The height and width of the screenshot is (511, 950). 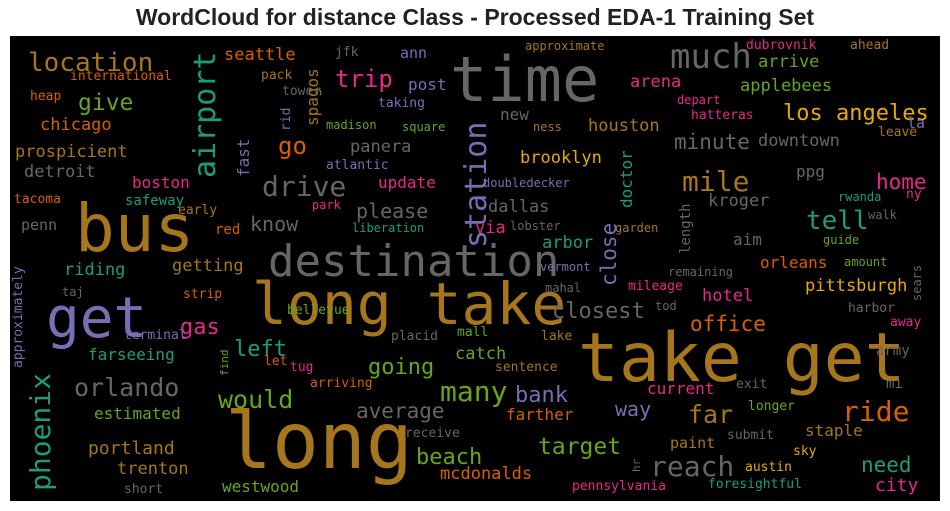 I want to click on cloud-word-tod: tod, so click(x=666, y=306).